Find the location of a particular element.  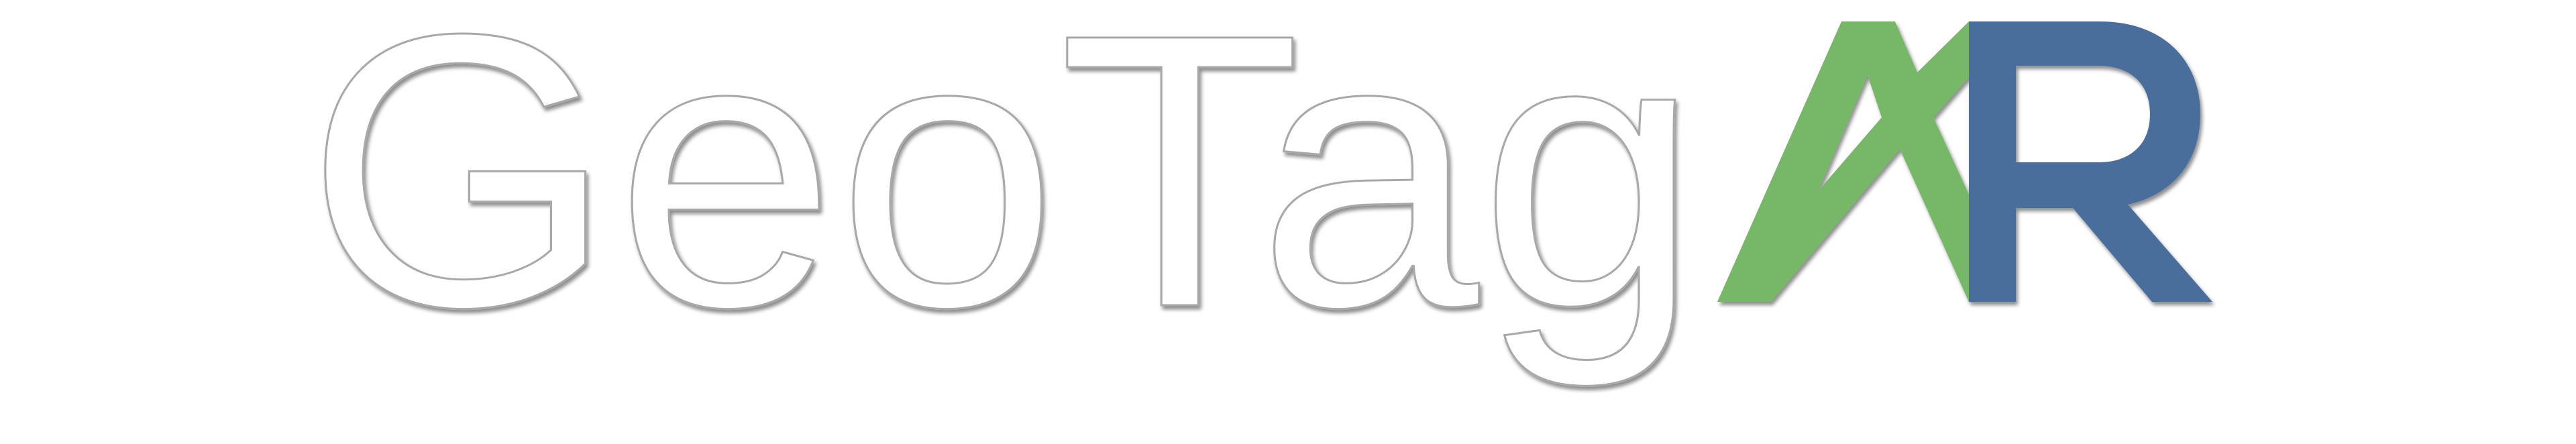

letter-r-mark is located at coordinates (2090, 161).